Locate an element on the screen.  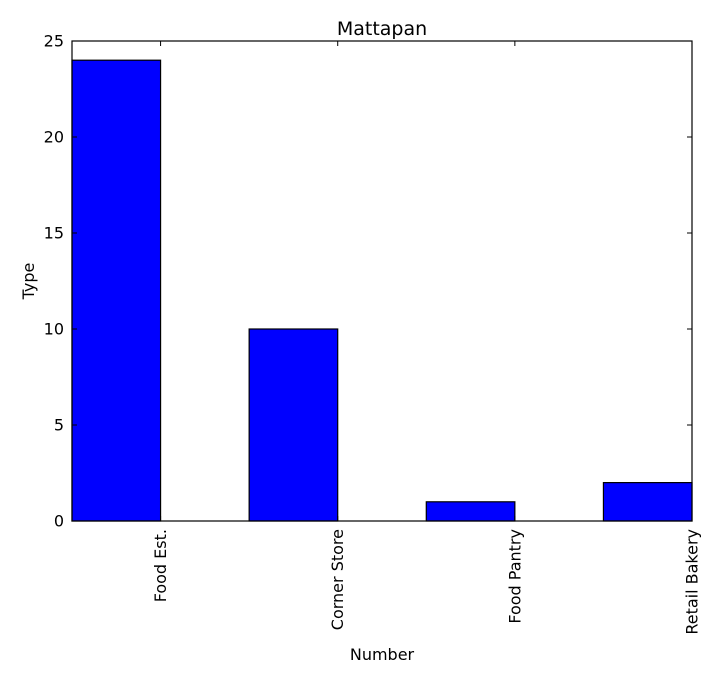
bar-food-pantry is located at coordinates (470, 511).